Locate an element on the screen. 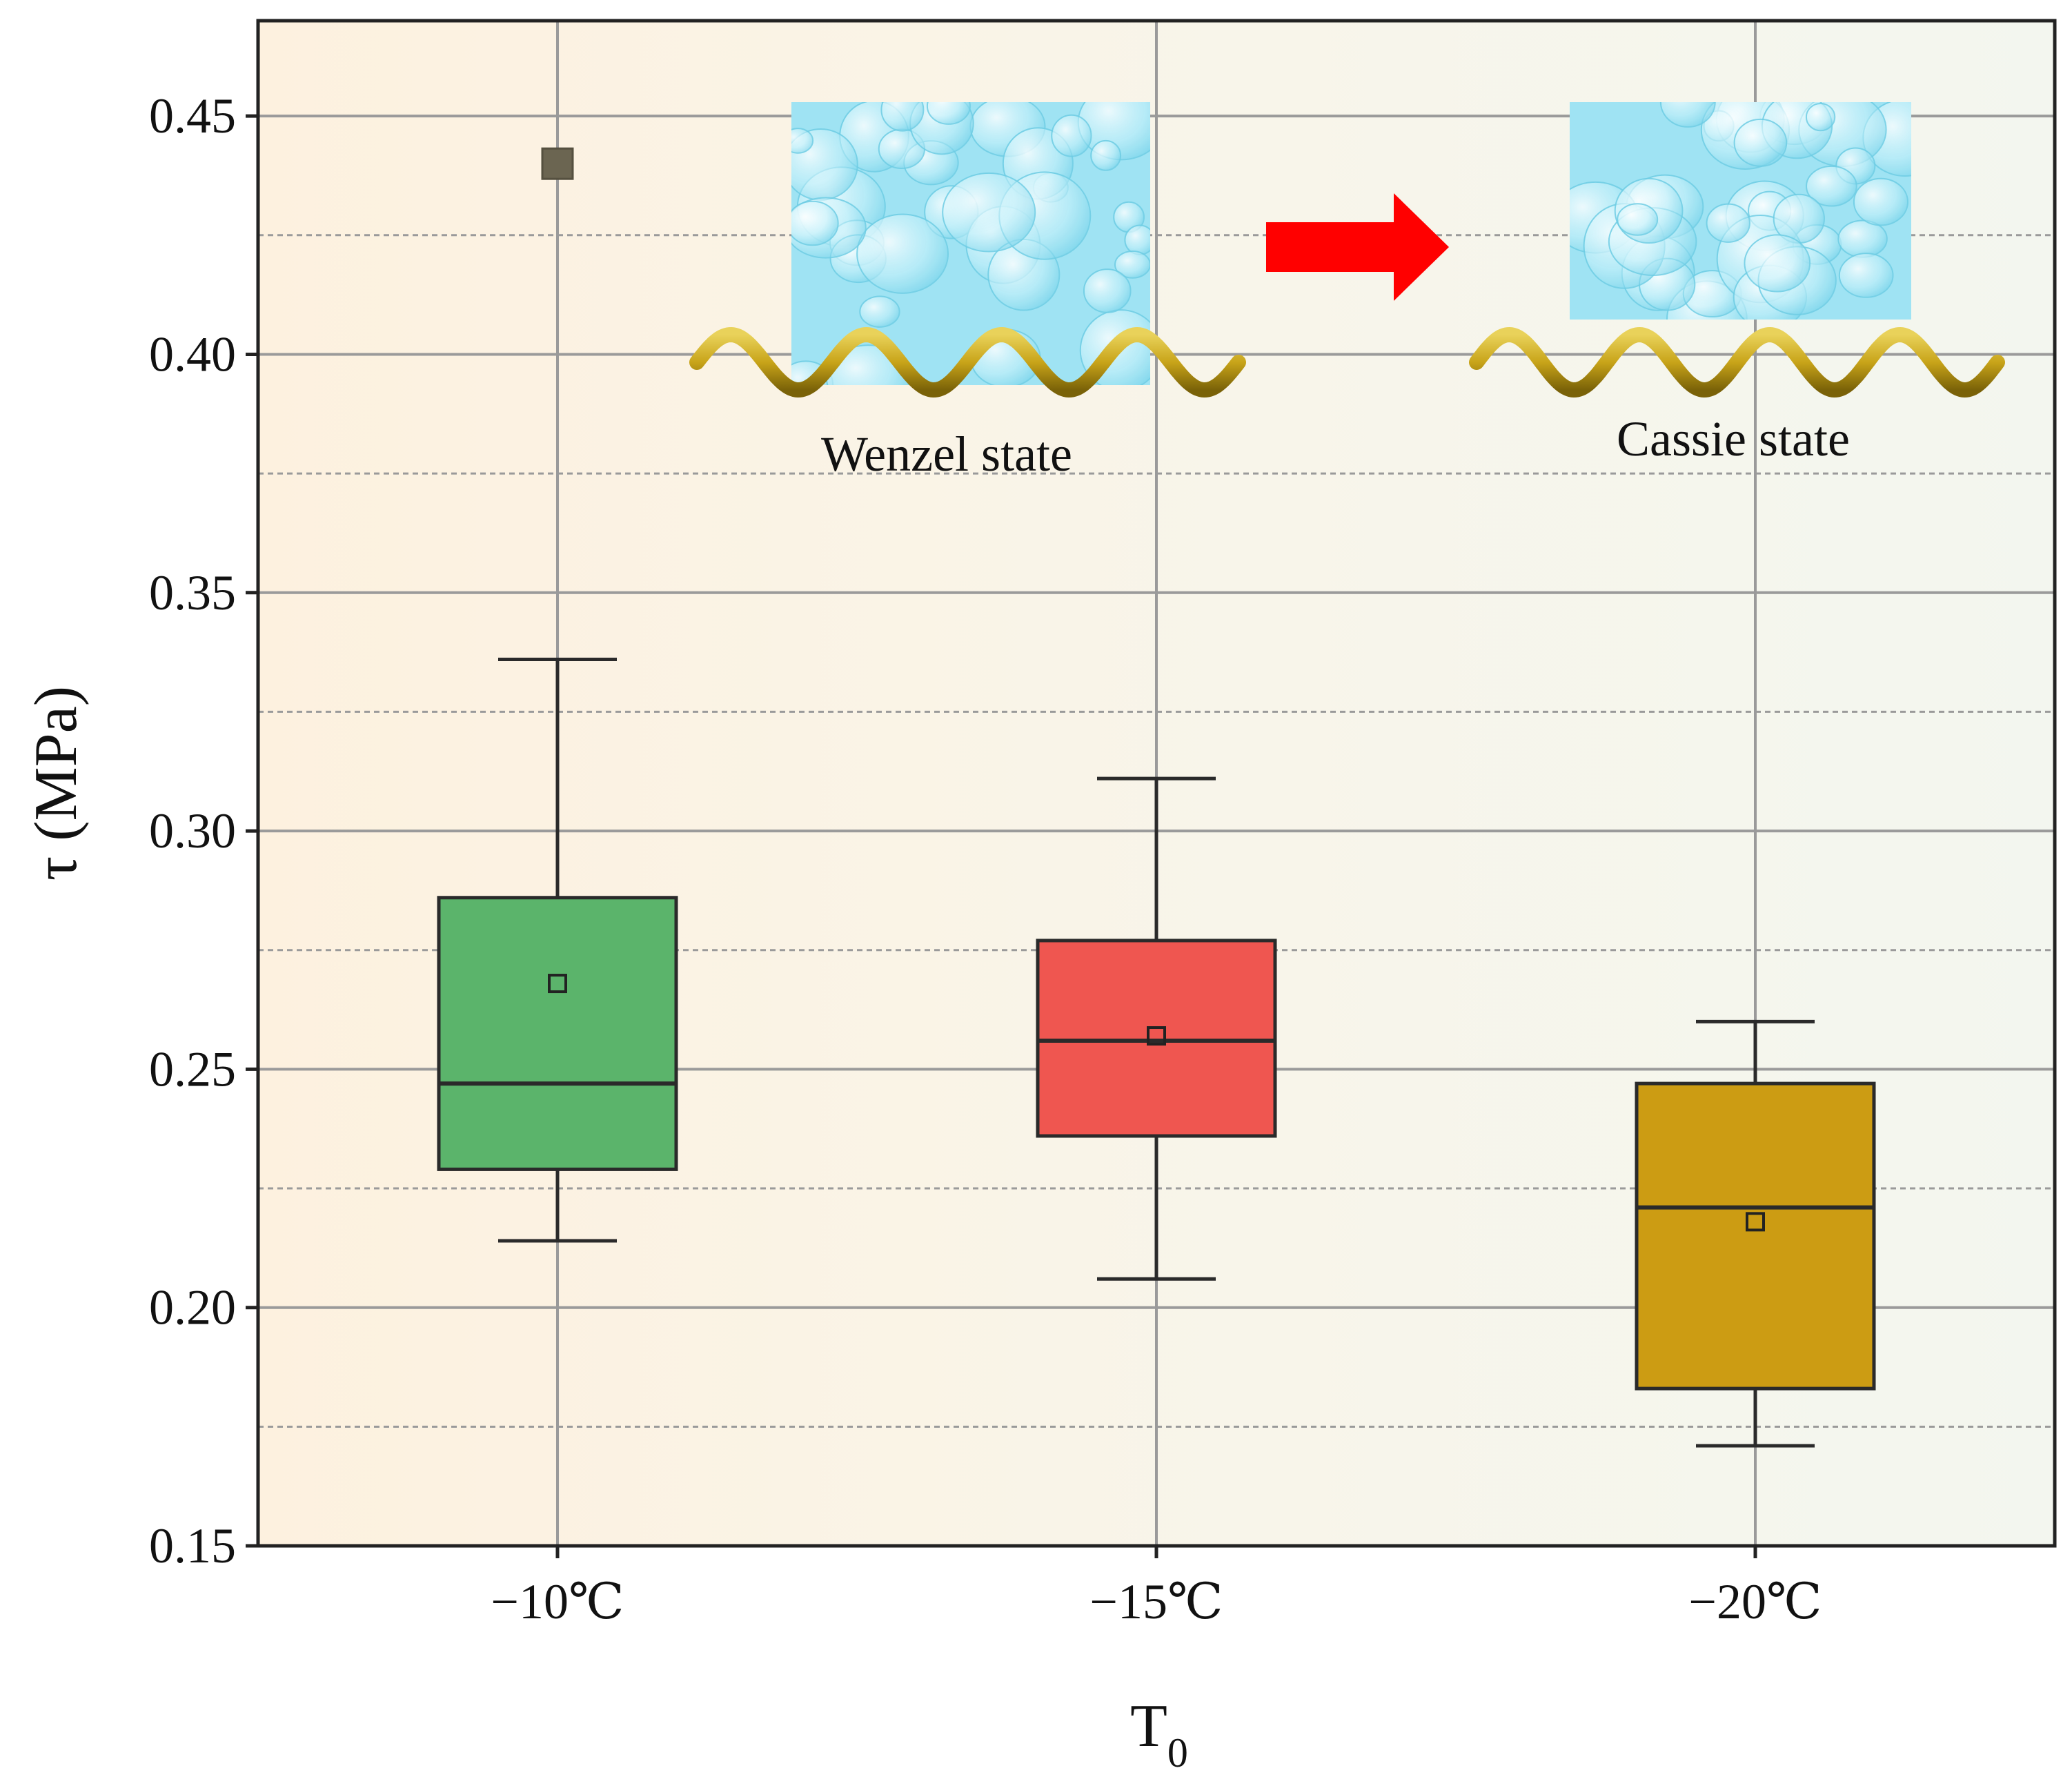 Image resolution: width=2072 pixels, height=1786 pixels. x-axis-title: T0 is located at coordinates (1159, 1734).